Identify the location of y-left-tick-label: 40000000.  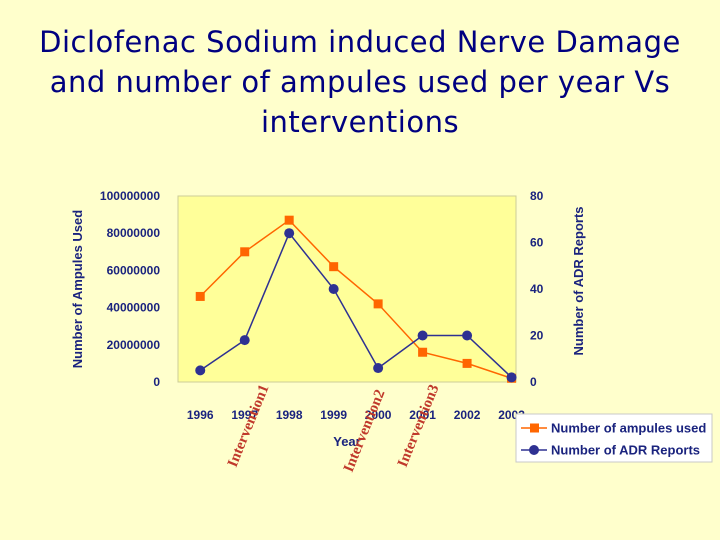
(134, 308).